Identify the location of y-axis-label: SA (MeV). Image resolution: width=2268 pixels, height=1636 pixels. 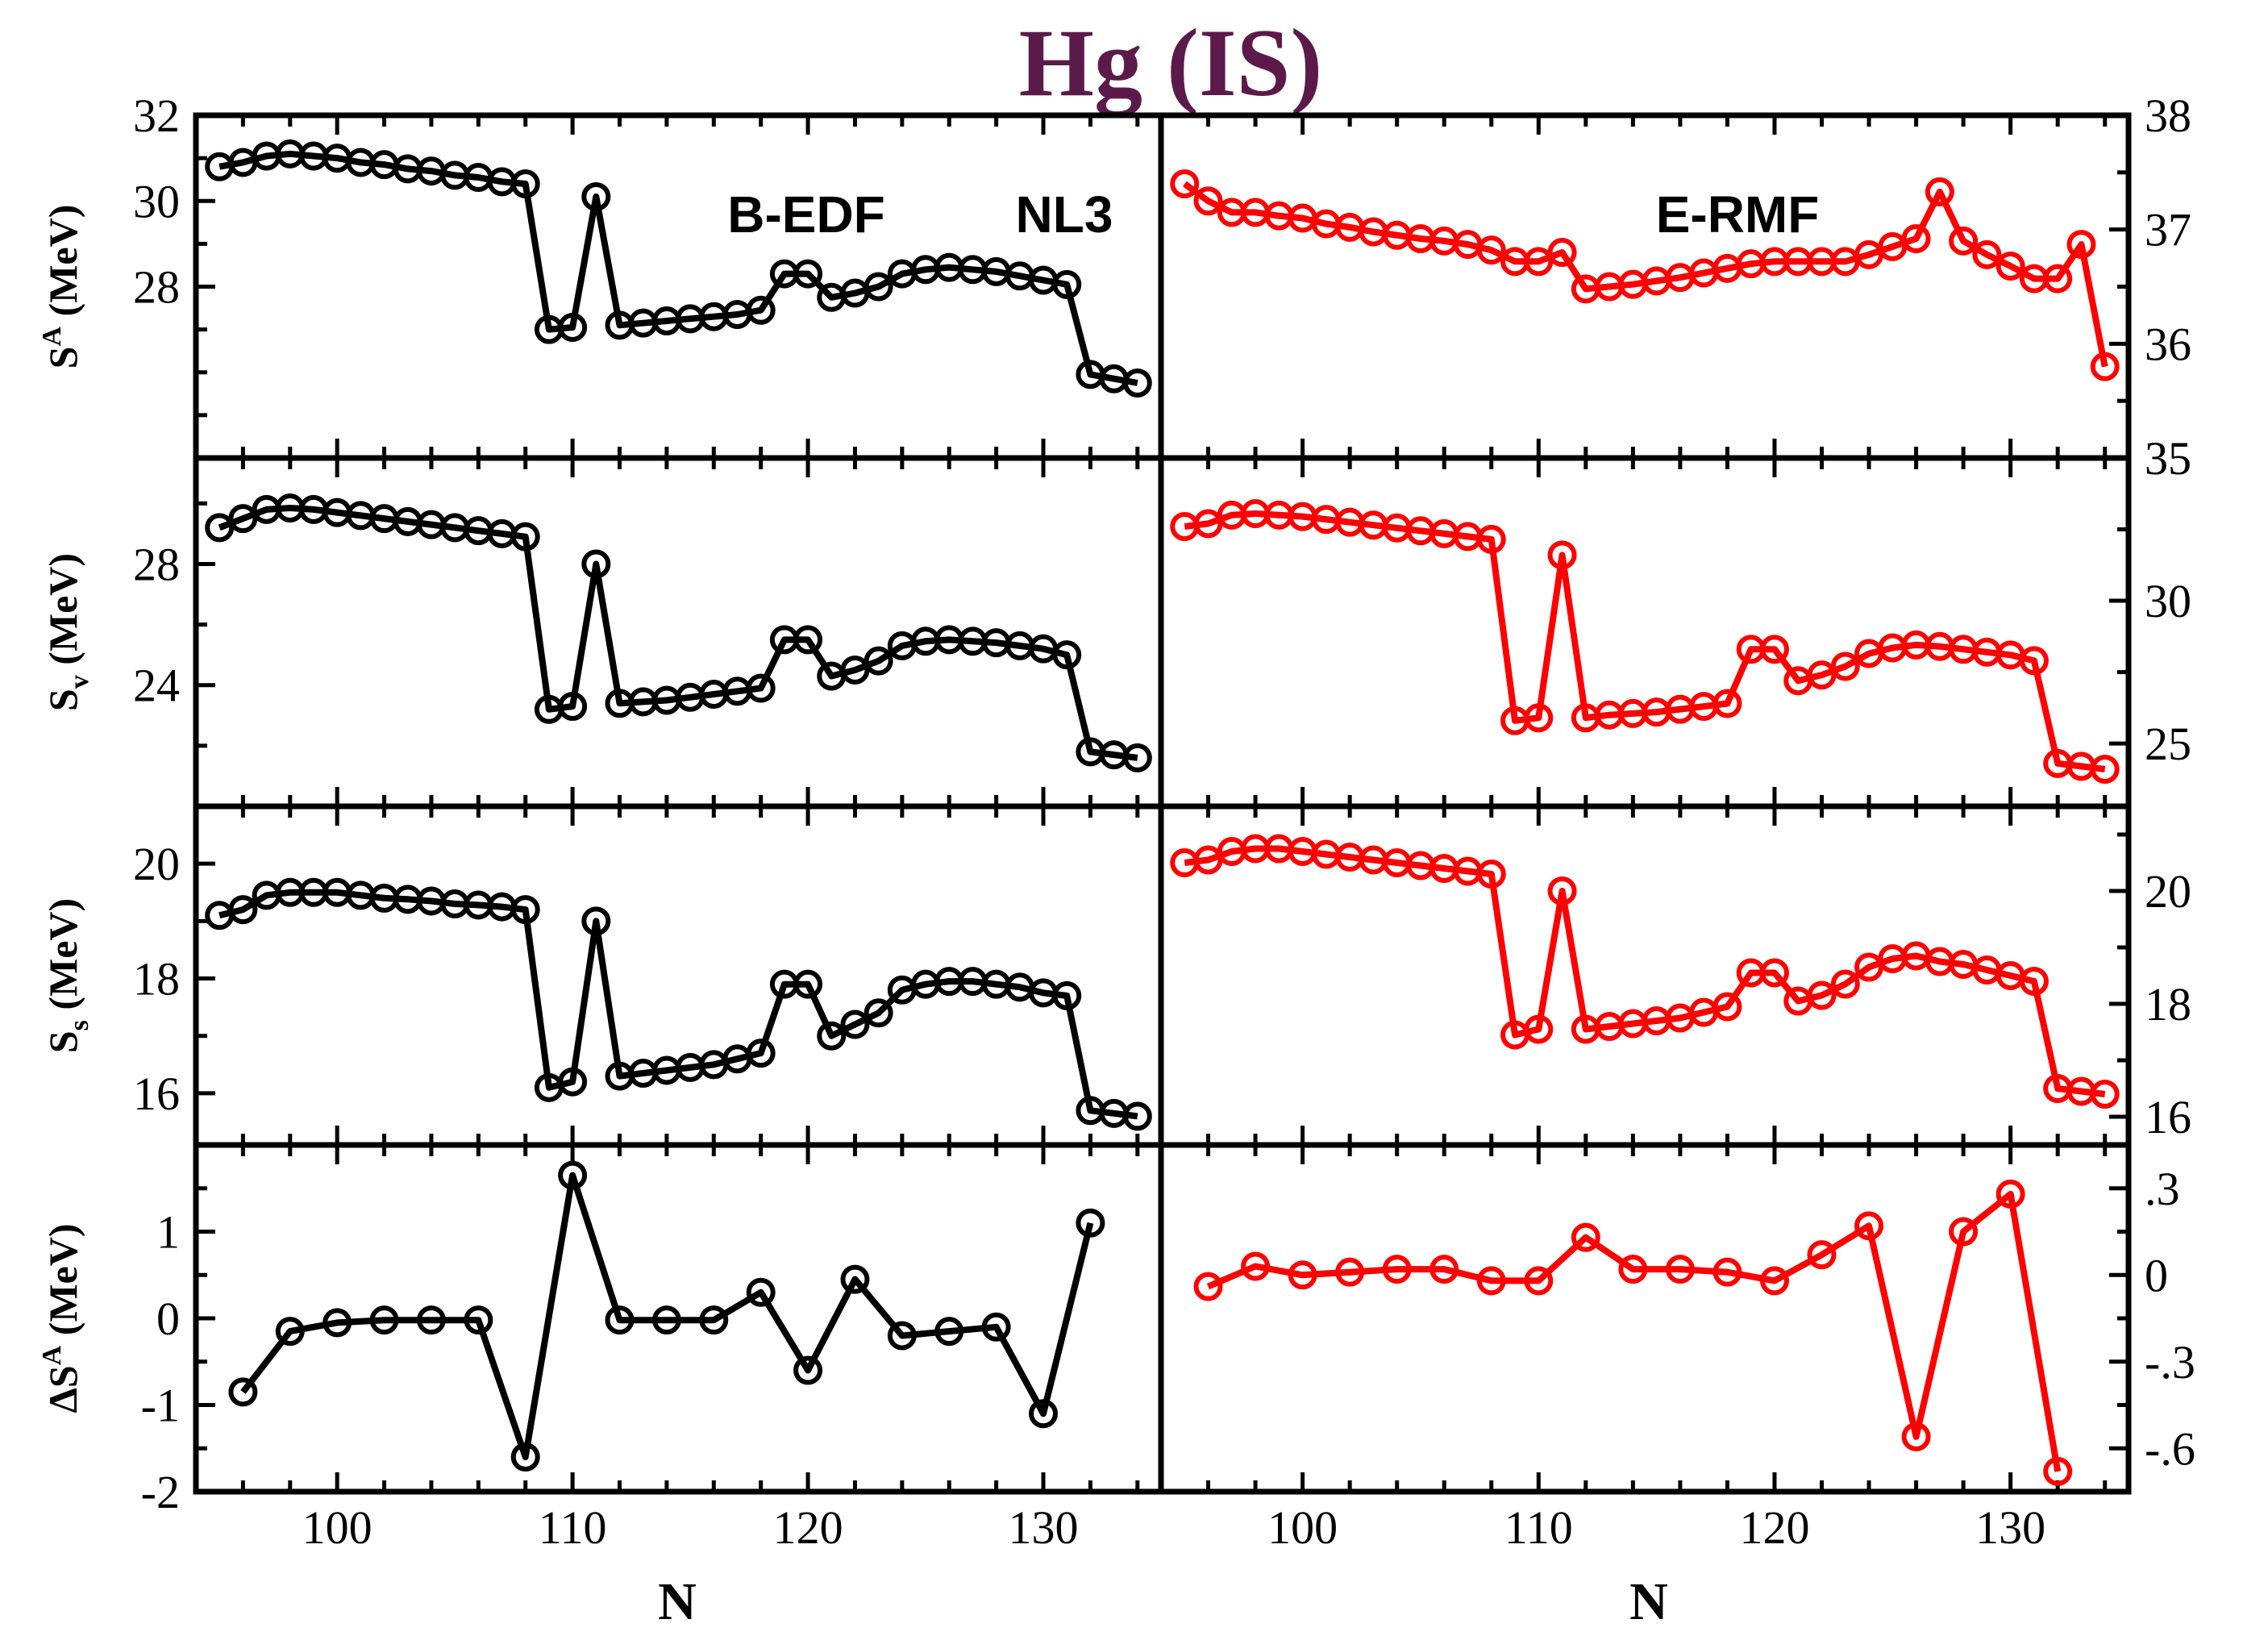
(61, 287).